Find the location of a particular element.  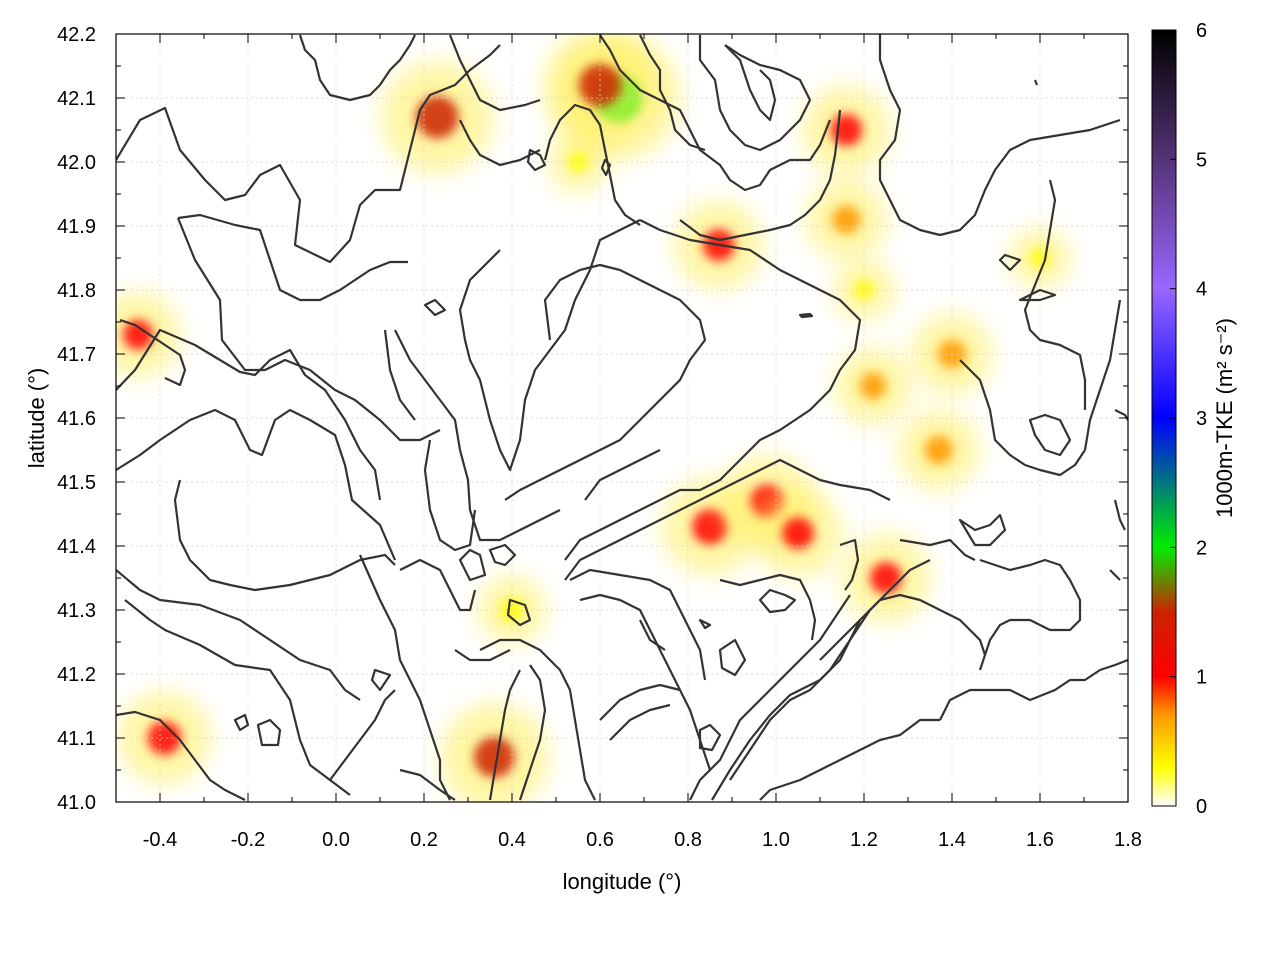

x-tick-label: 1.4 is located at coordinates (952, 840).